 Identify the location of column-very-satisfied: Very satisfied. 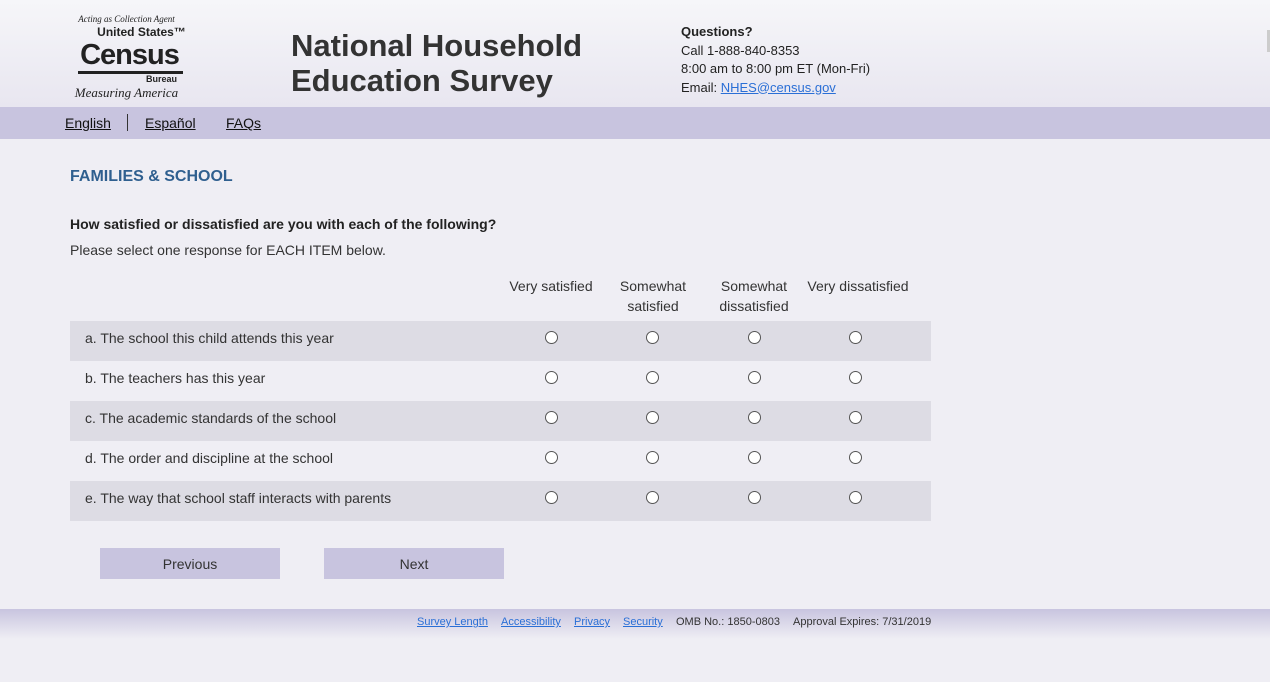
(551, 286).